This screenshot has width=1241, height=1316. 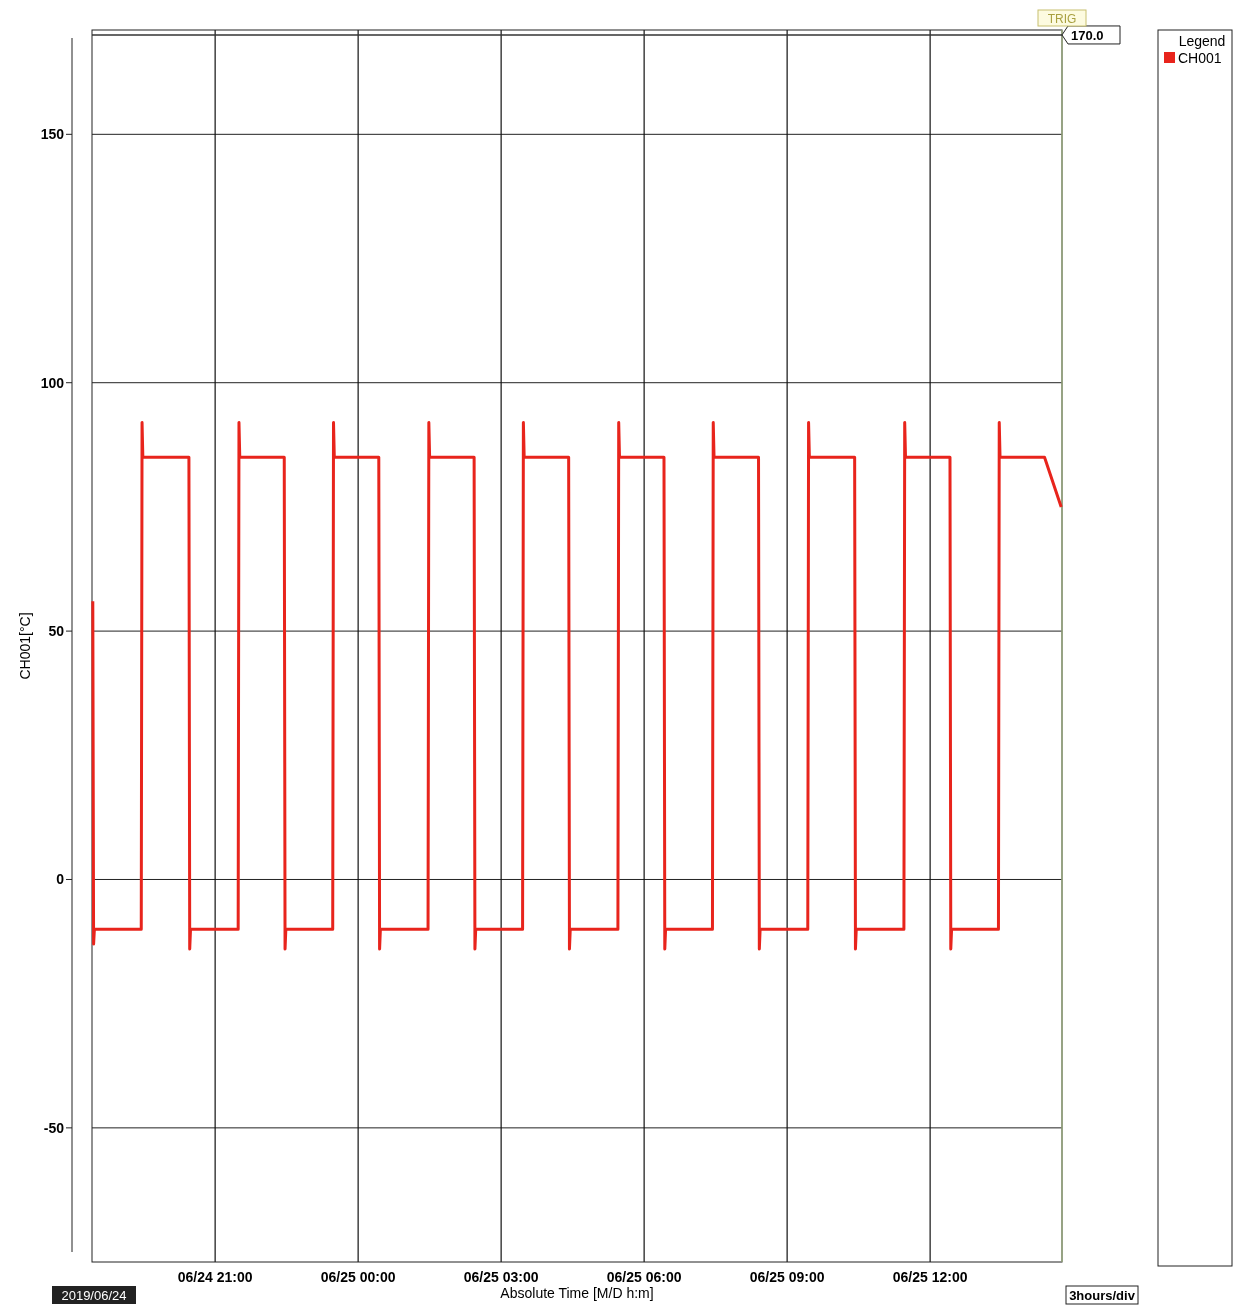 I want to click on y-tick-label: -50, so click(x=54, y=1127).